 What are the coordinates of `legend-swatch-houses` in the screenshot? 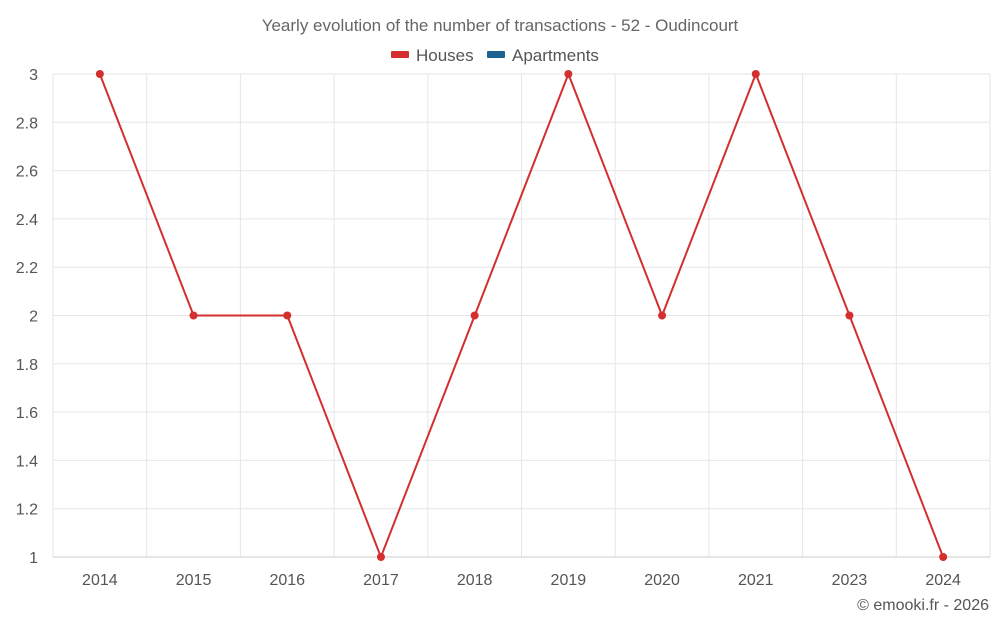 It's located at (400, 54).